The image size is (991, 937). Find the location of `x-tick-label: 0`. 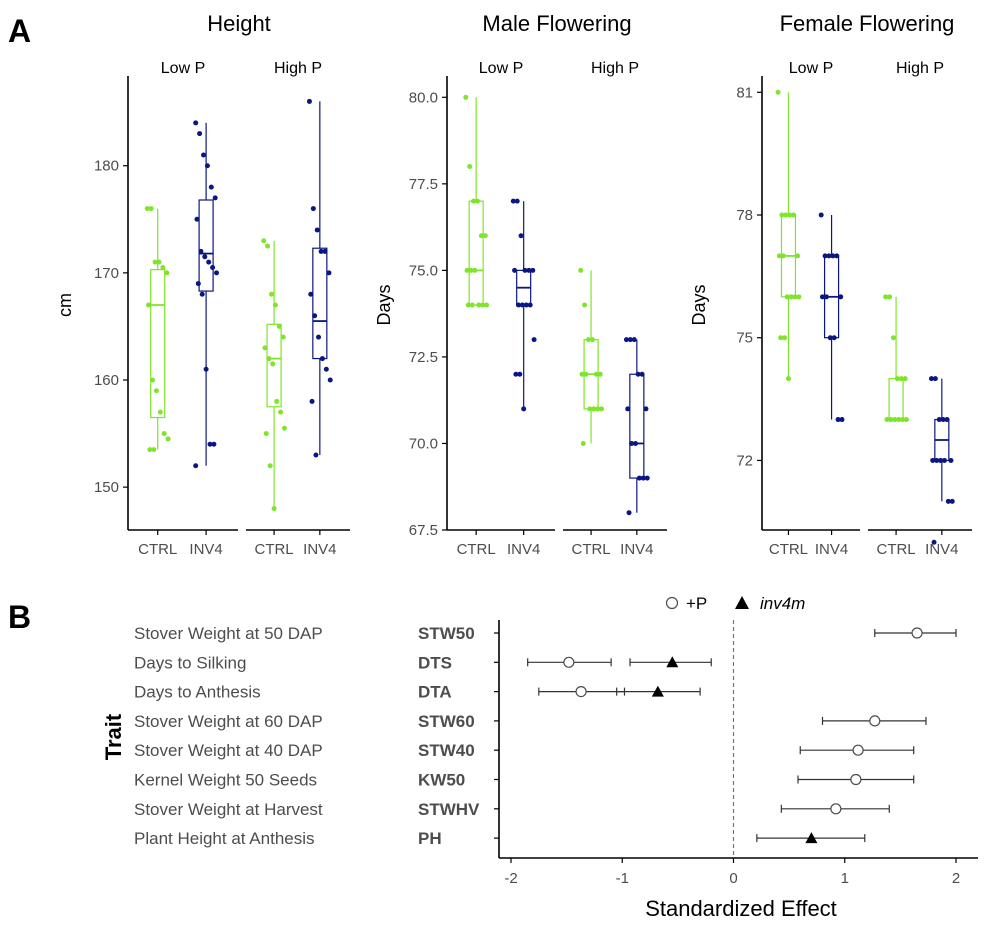

x-tick-label: 0 is located at coordinates (733, 878).